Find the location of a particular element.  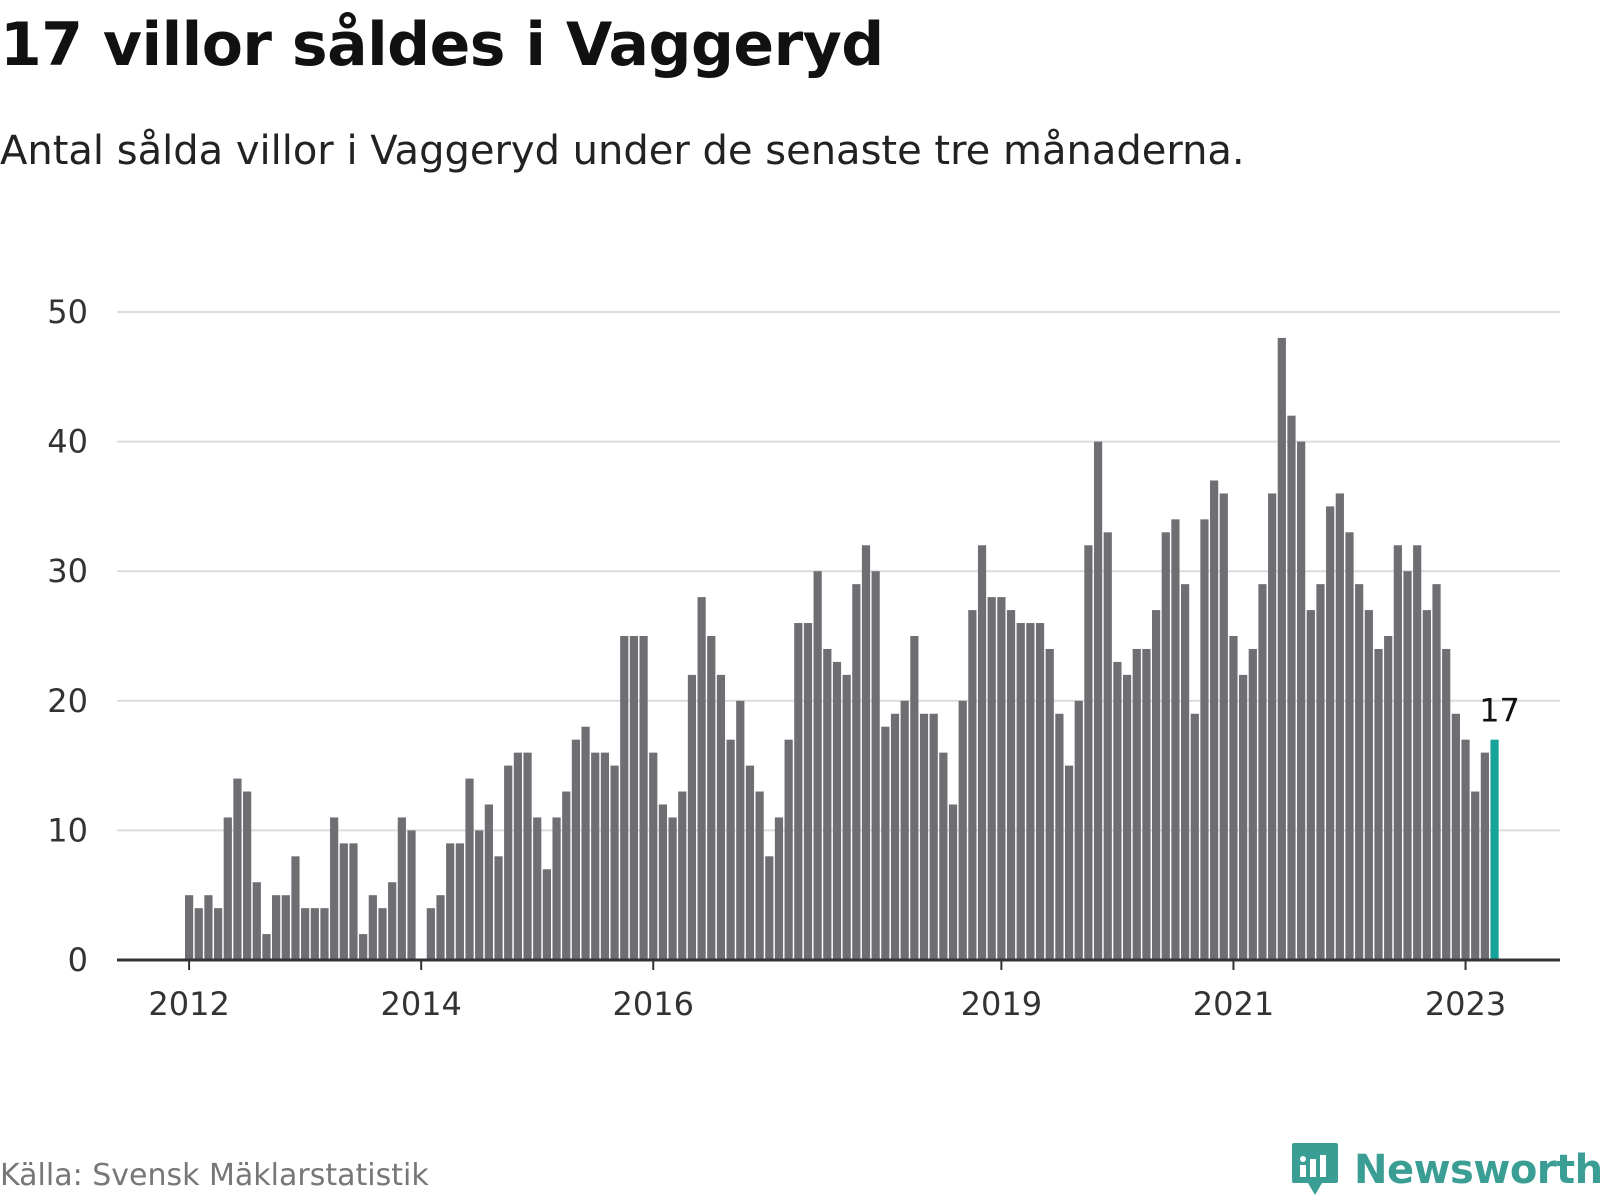

y-tick-label: 30 is located at coordinates (67, 571).